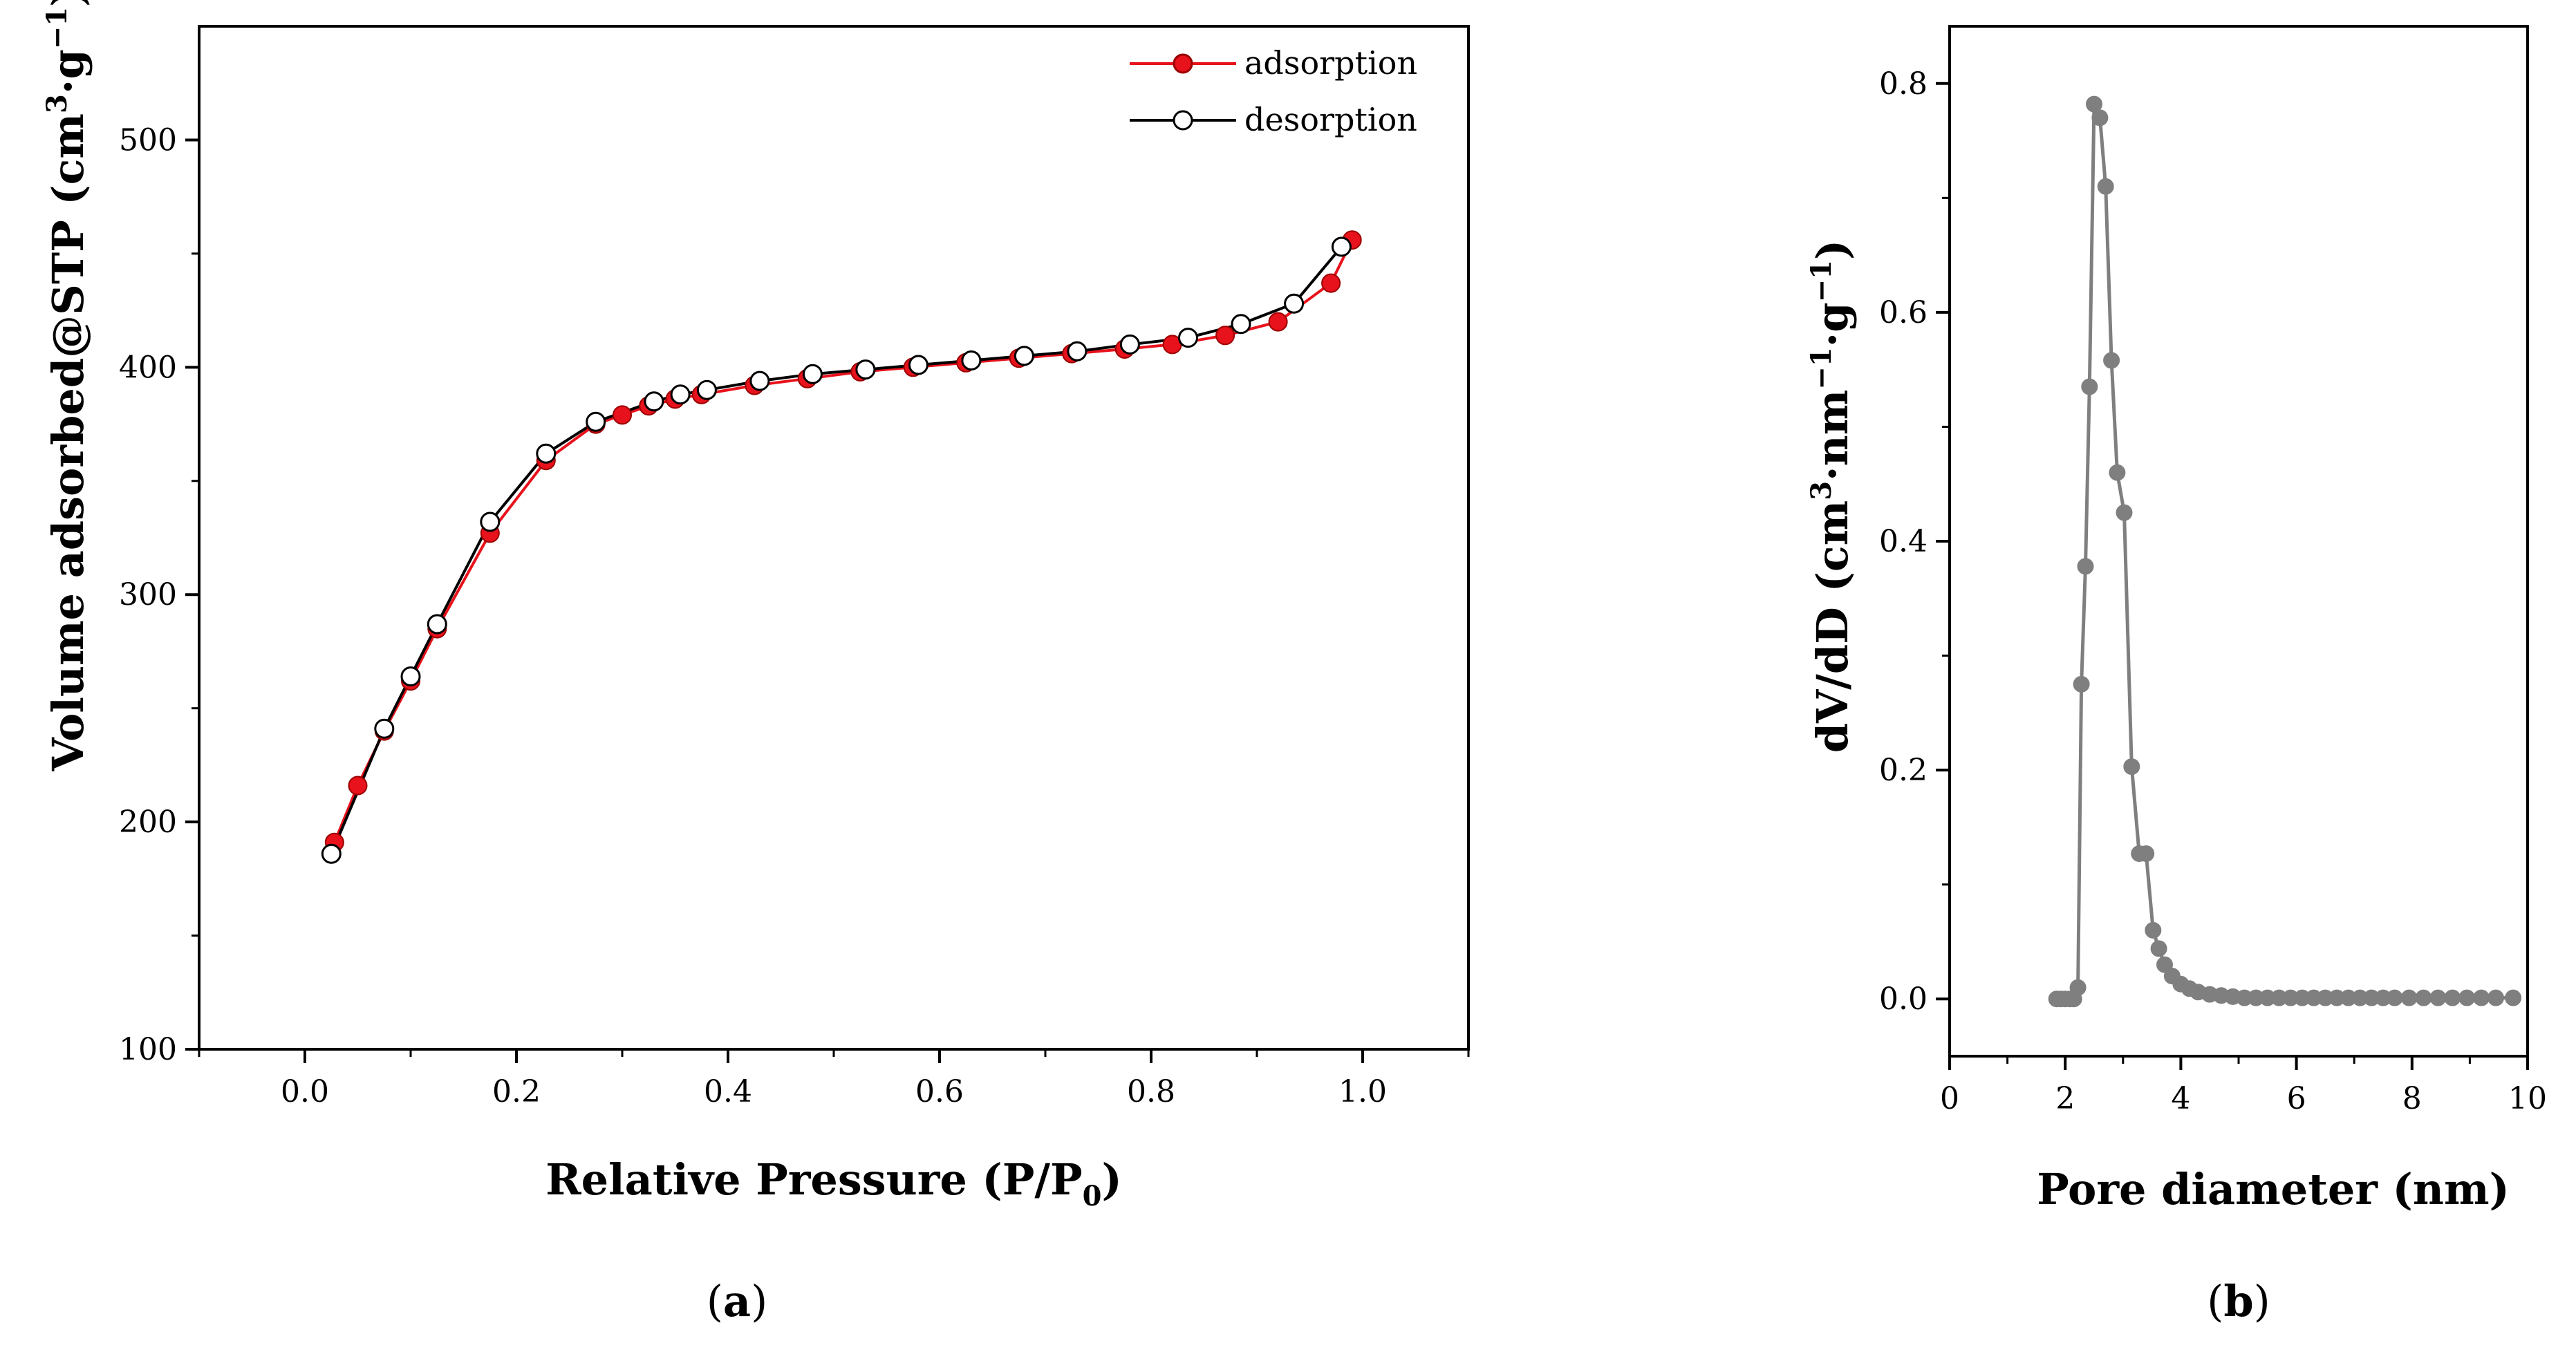  I want to click on y-tick-label: 500, so click(148, 140).